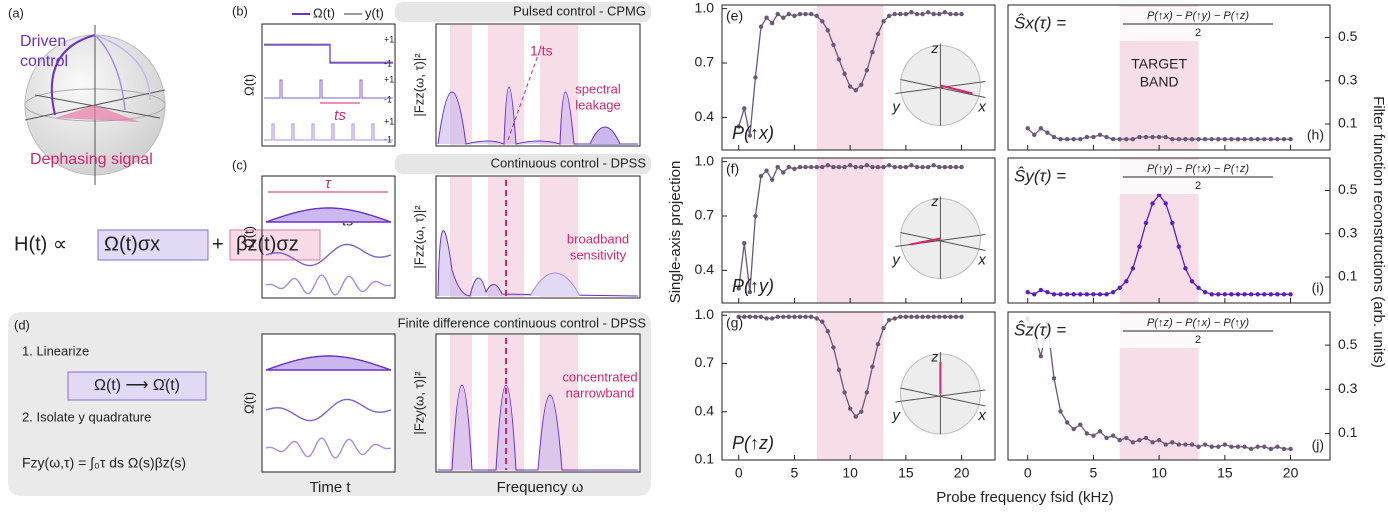  I want to click on y-tick-label: 0.3, so click(1348, 388).